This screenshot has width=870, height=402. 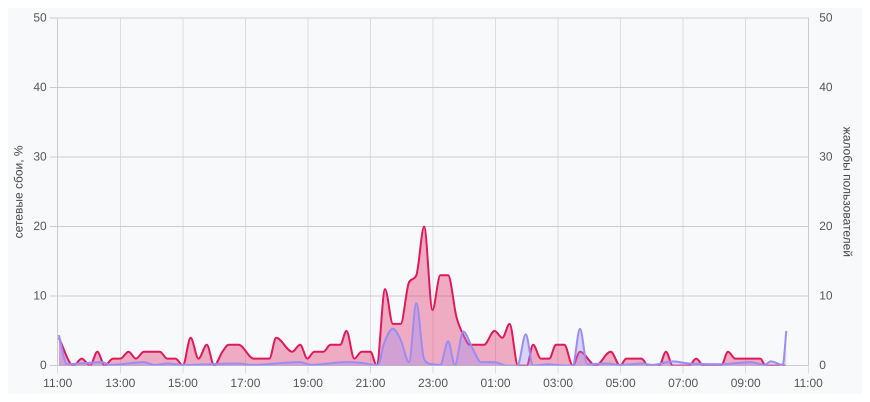 What do you see at coordinates (826, 87) in the screenshot?
I see `y2-tick-label: 40` at bounding box center [826, 87].